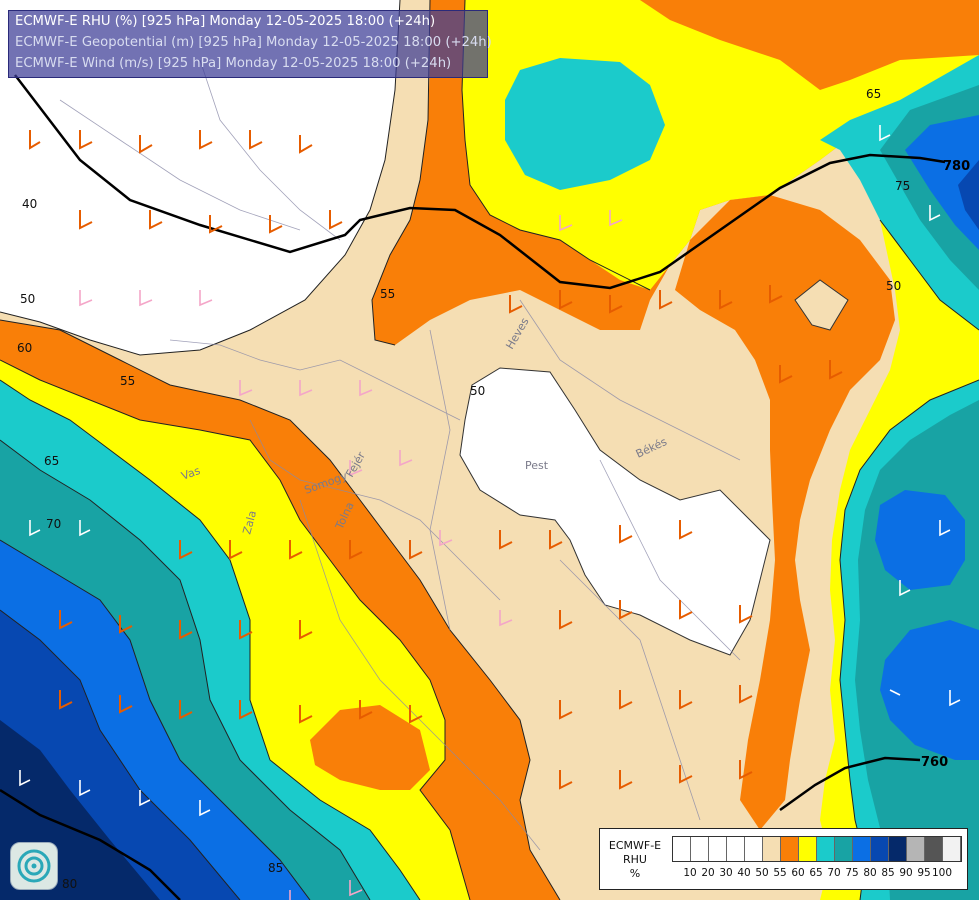  I want to click on contour-label: 85, so click(275, 868).